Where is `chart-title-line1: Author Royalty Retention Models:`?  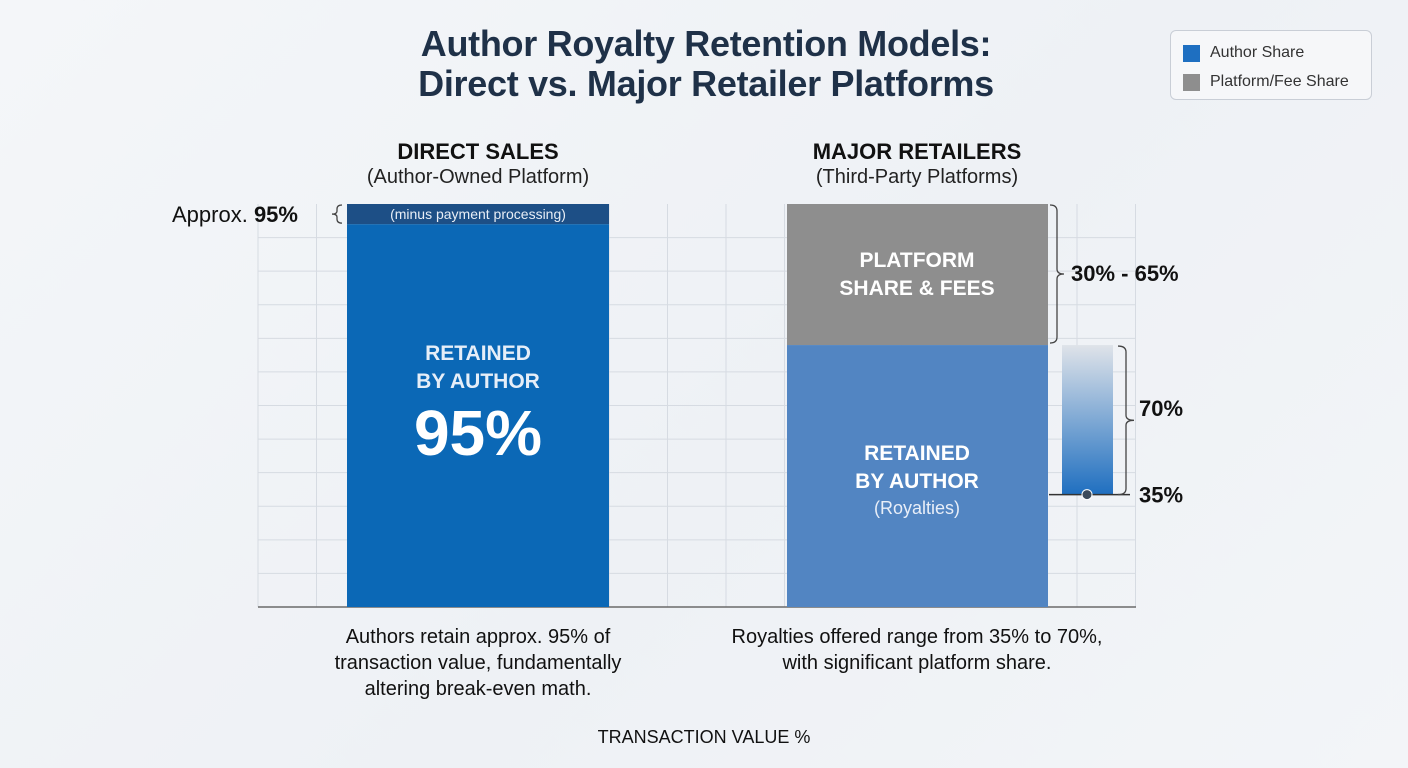 chart-title-line1: Author Royalty Retention Models: is located at coordinates (706, 43).